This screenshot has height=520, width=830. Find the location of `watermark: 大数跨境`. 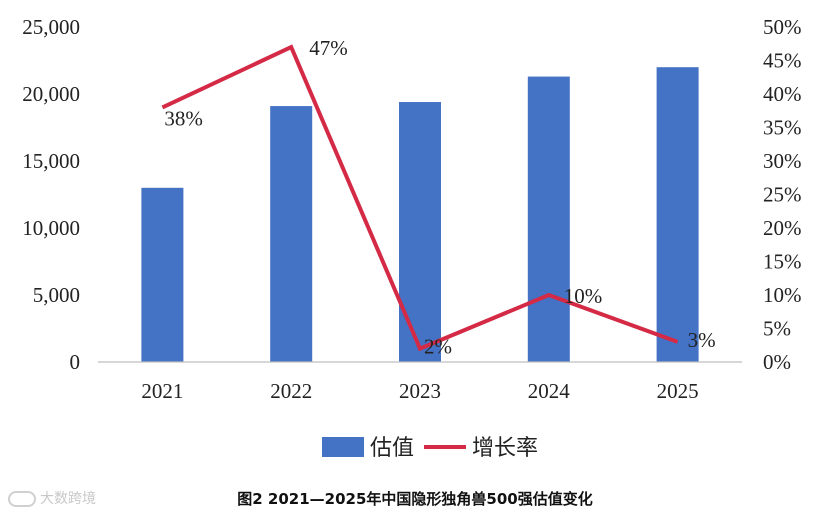

watermark: 大数跨境 is located at coordinates (52, 498).